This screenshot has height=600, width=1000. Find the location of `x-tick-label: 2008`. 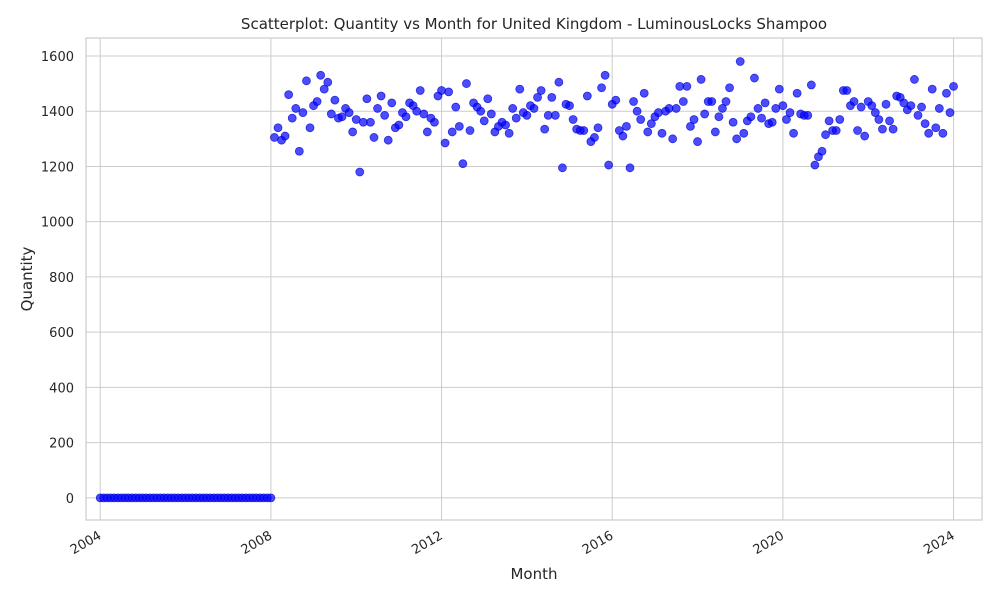

x-tick-label: 2008 is located at coordinates (257, 543).